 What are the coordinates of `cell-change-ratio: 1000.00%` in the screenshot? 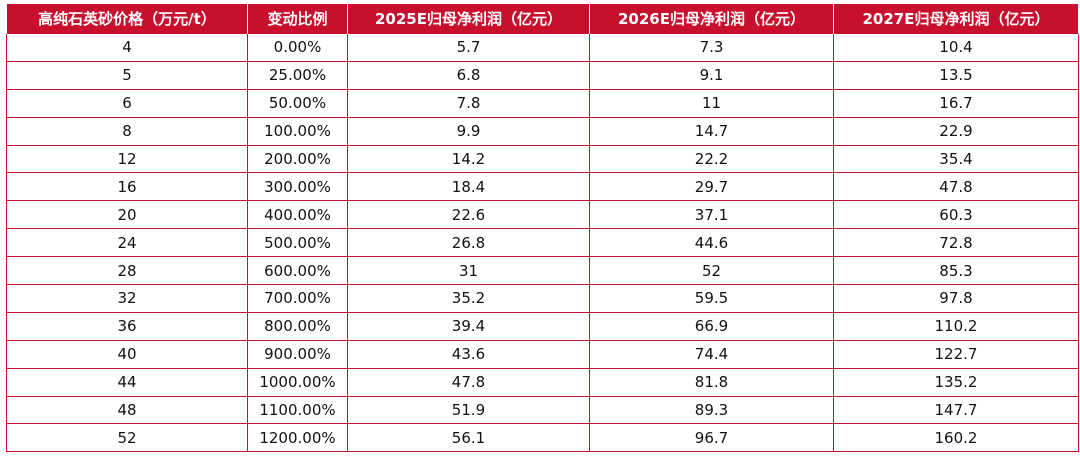 It's located at (297, 382).